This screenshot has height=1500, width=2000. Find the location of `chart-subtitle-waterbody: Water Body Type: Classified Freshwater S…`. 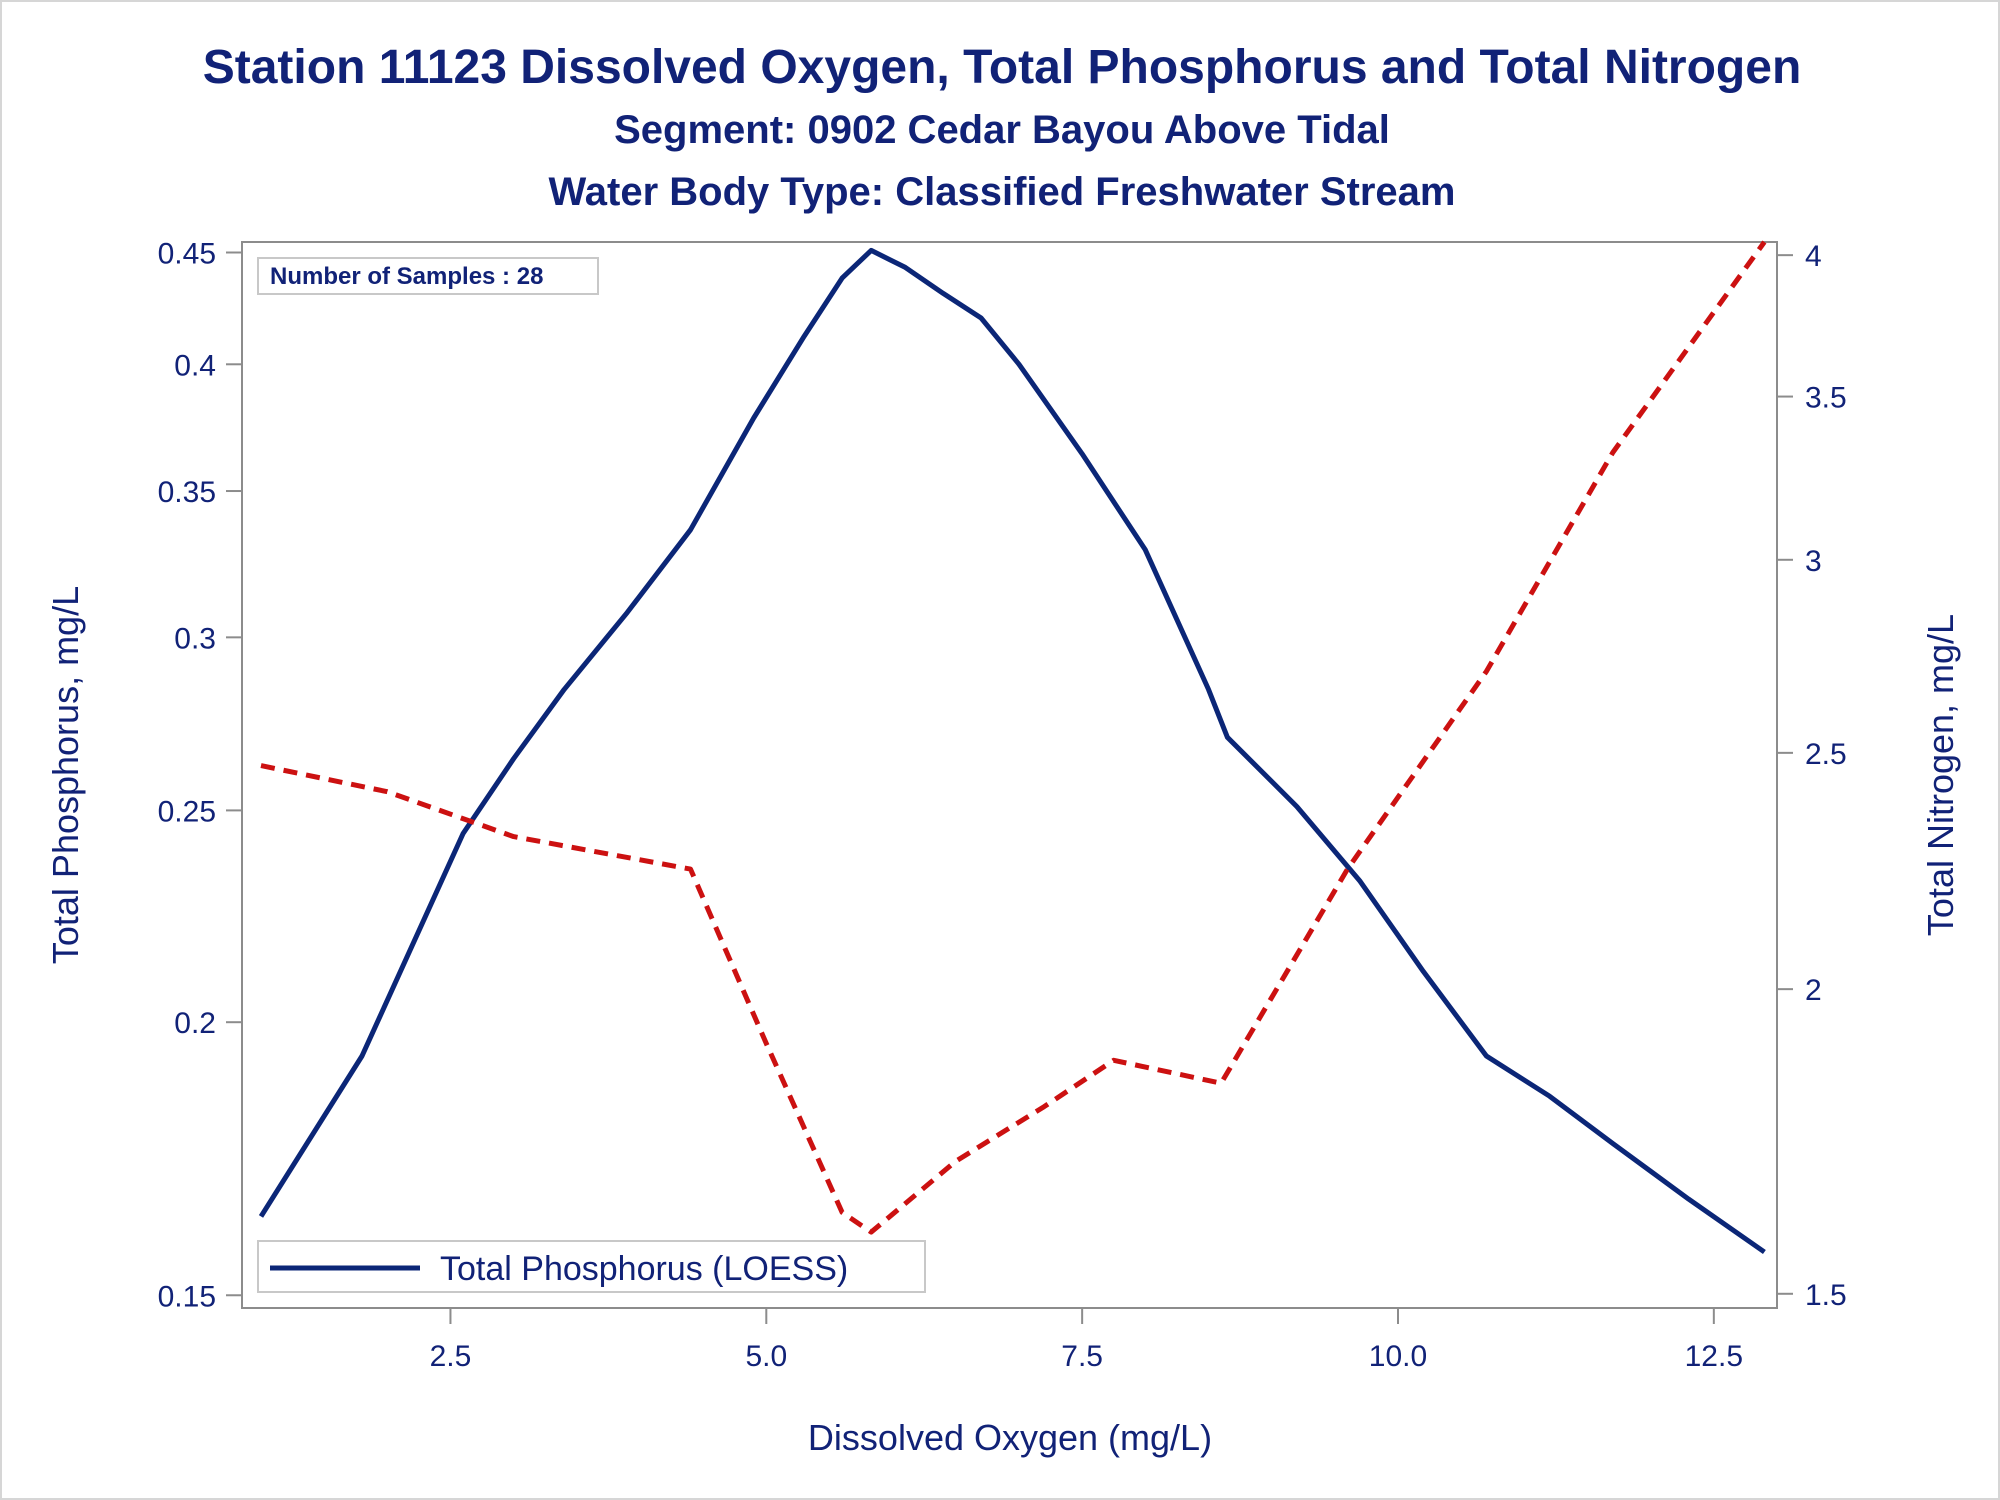

chart-subtitle-waterbody: Water Body Type: Classified Freshwater S… is located at coordinates (1002, 192).